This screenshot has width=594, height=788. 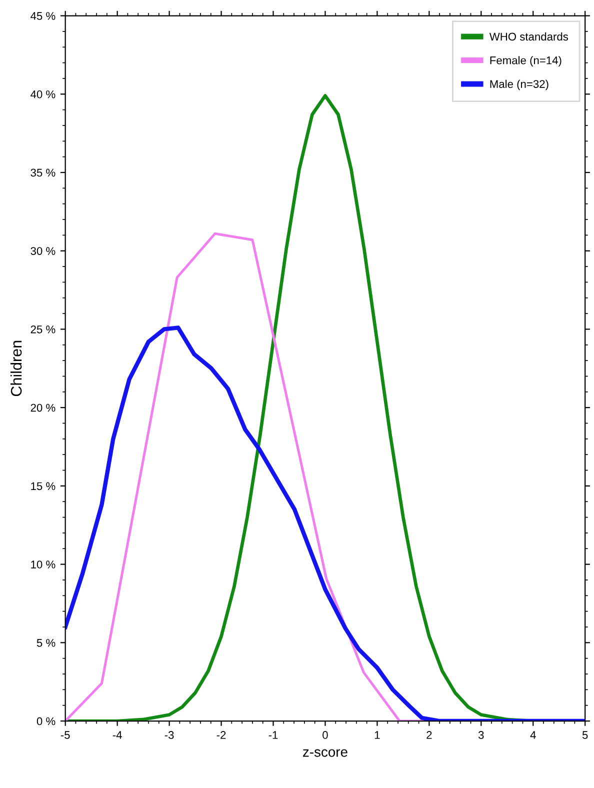 I want to click on x-tick-label: 4, so click(x=533, y=735).